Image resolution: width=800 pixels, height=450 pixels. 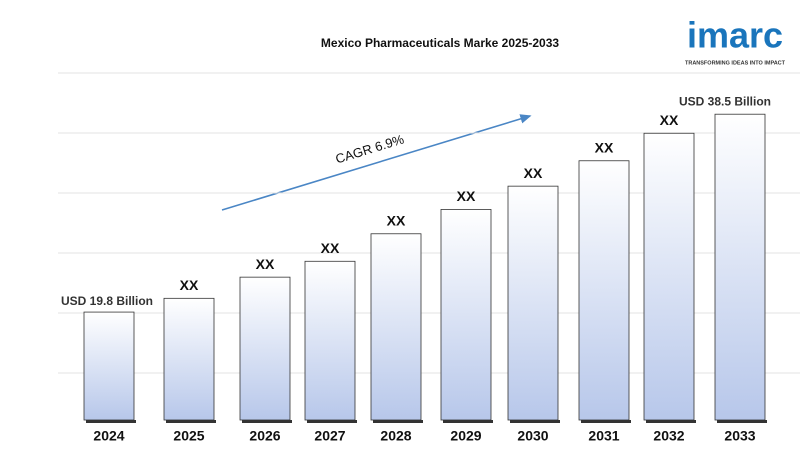 I want to click on x-tick-label: 2027, so click(x=329, y=436).